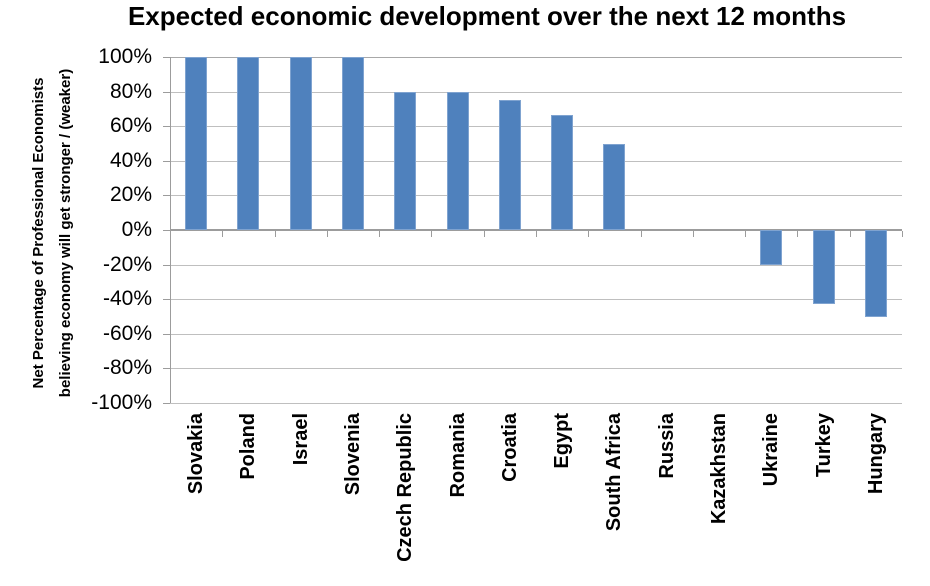 The width and height of the screenshot is (930, 586). I want to click on x-axis-category-label: Ukraine, so click(771, 450).